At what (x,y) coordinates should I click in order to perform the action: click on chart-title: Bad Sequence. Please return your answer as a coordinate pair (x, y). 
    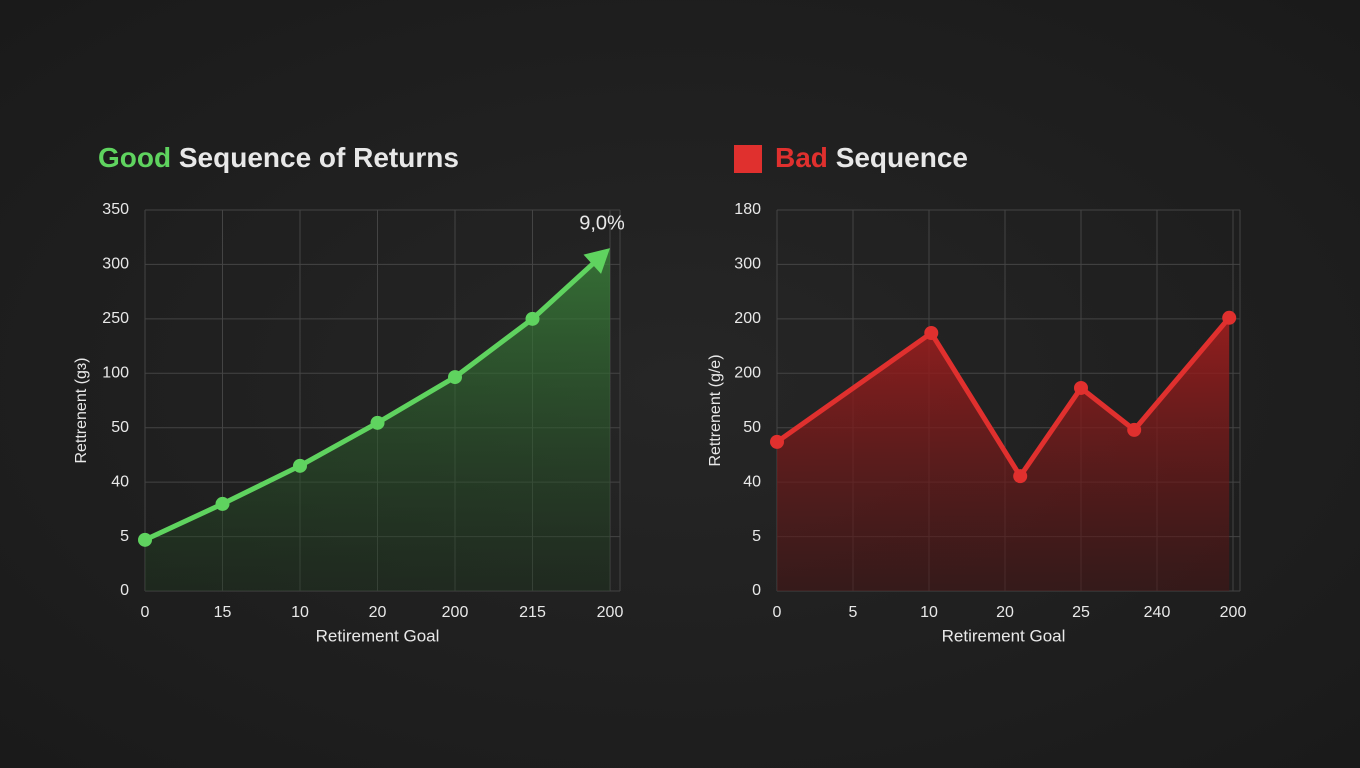
    Looking at the image, I should click on (871, 157).